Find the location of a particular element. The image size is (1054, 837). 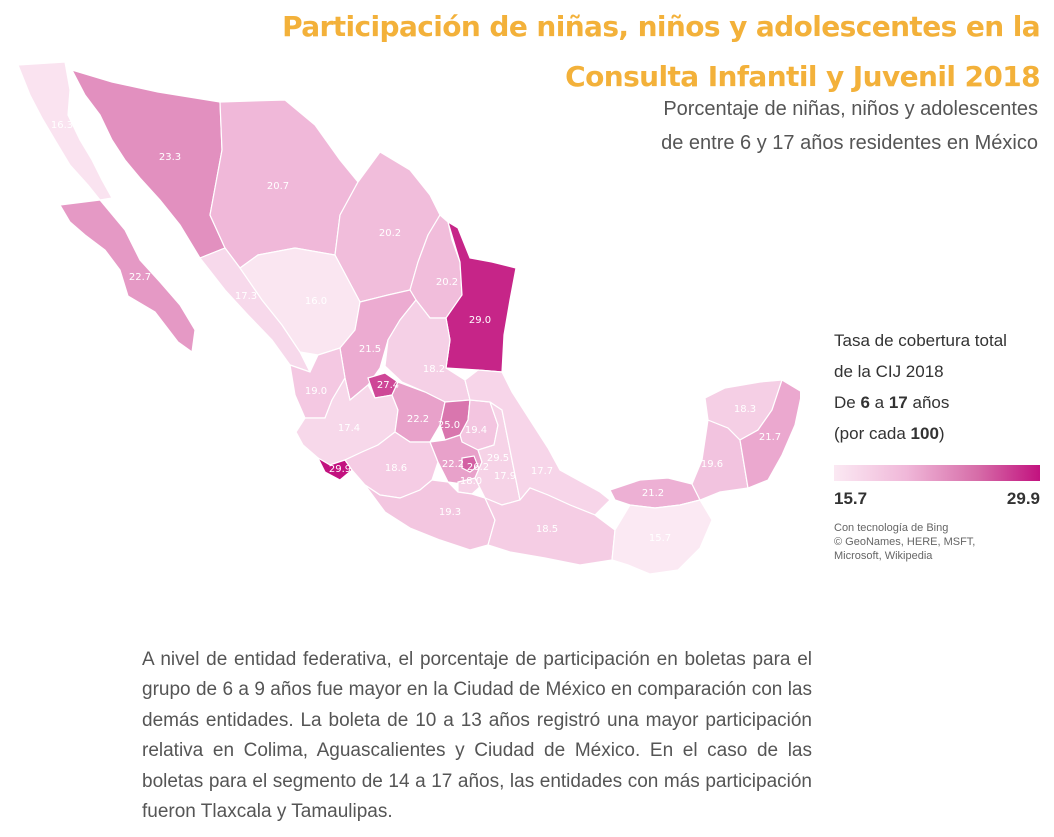

label-colima: 29.9 is located at coordinates (340, 469).